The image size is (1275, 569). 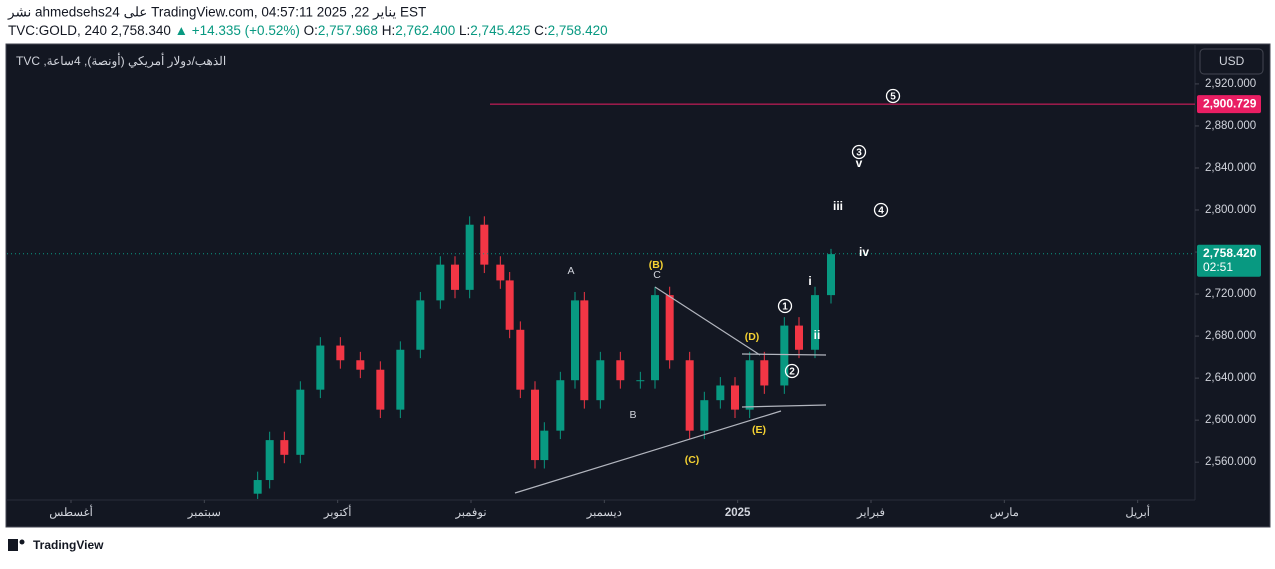 What do you see at coordinates (759, 430) in the screenshot?
I see `wave-label: (E)` at bounding box center [759, 430].